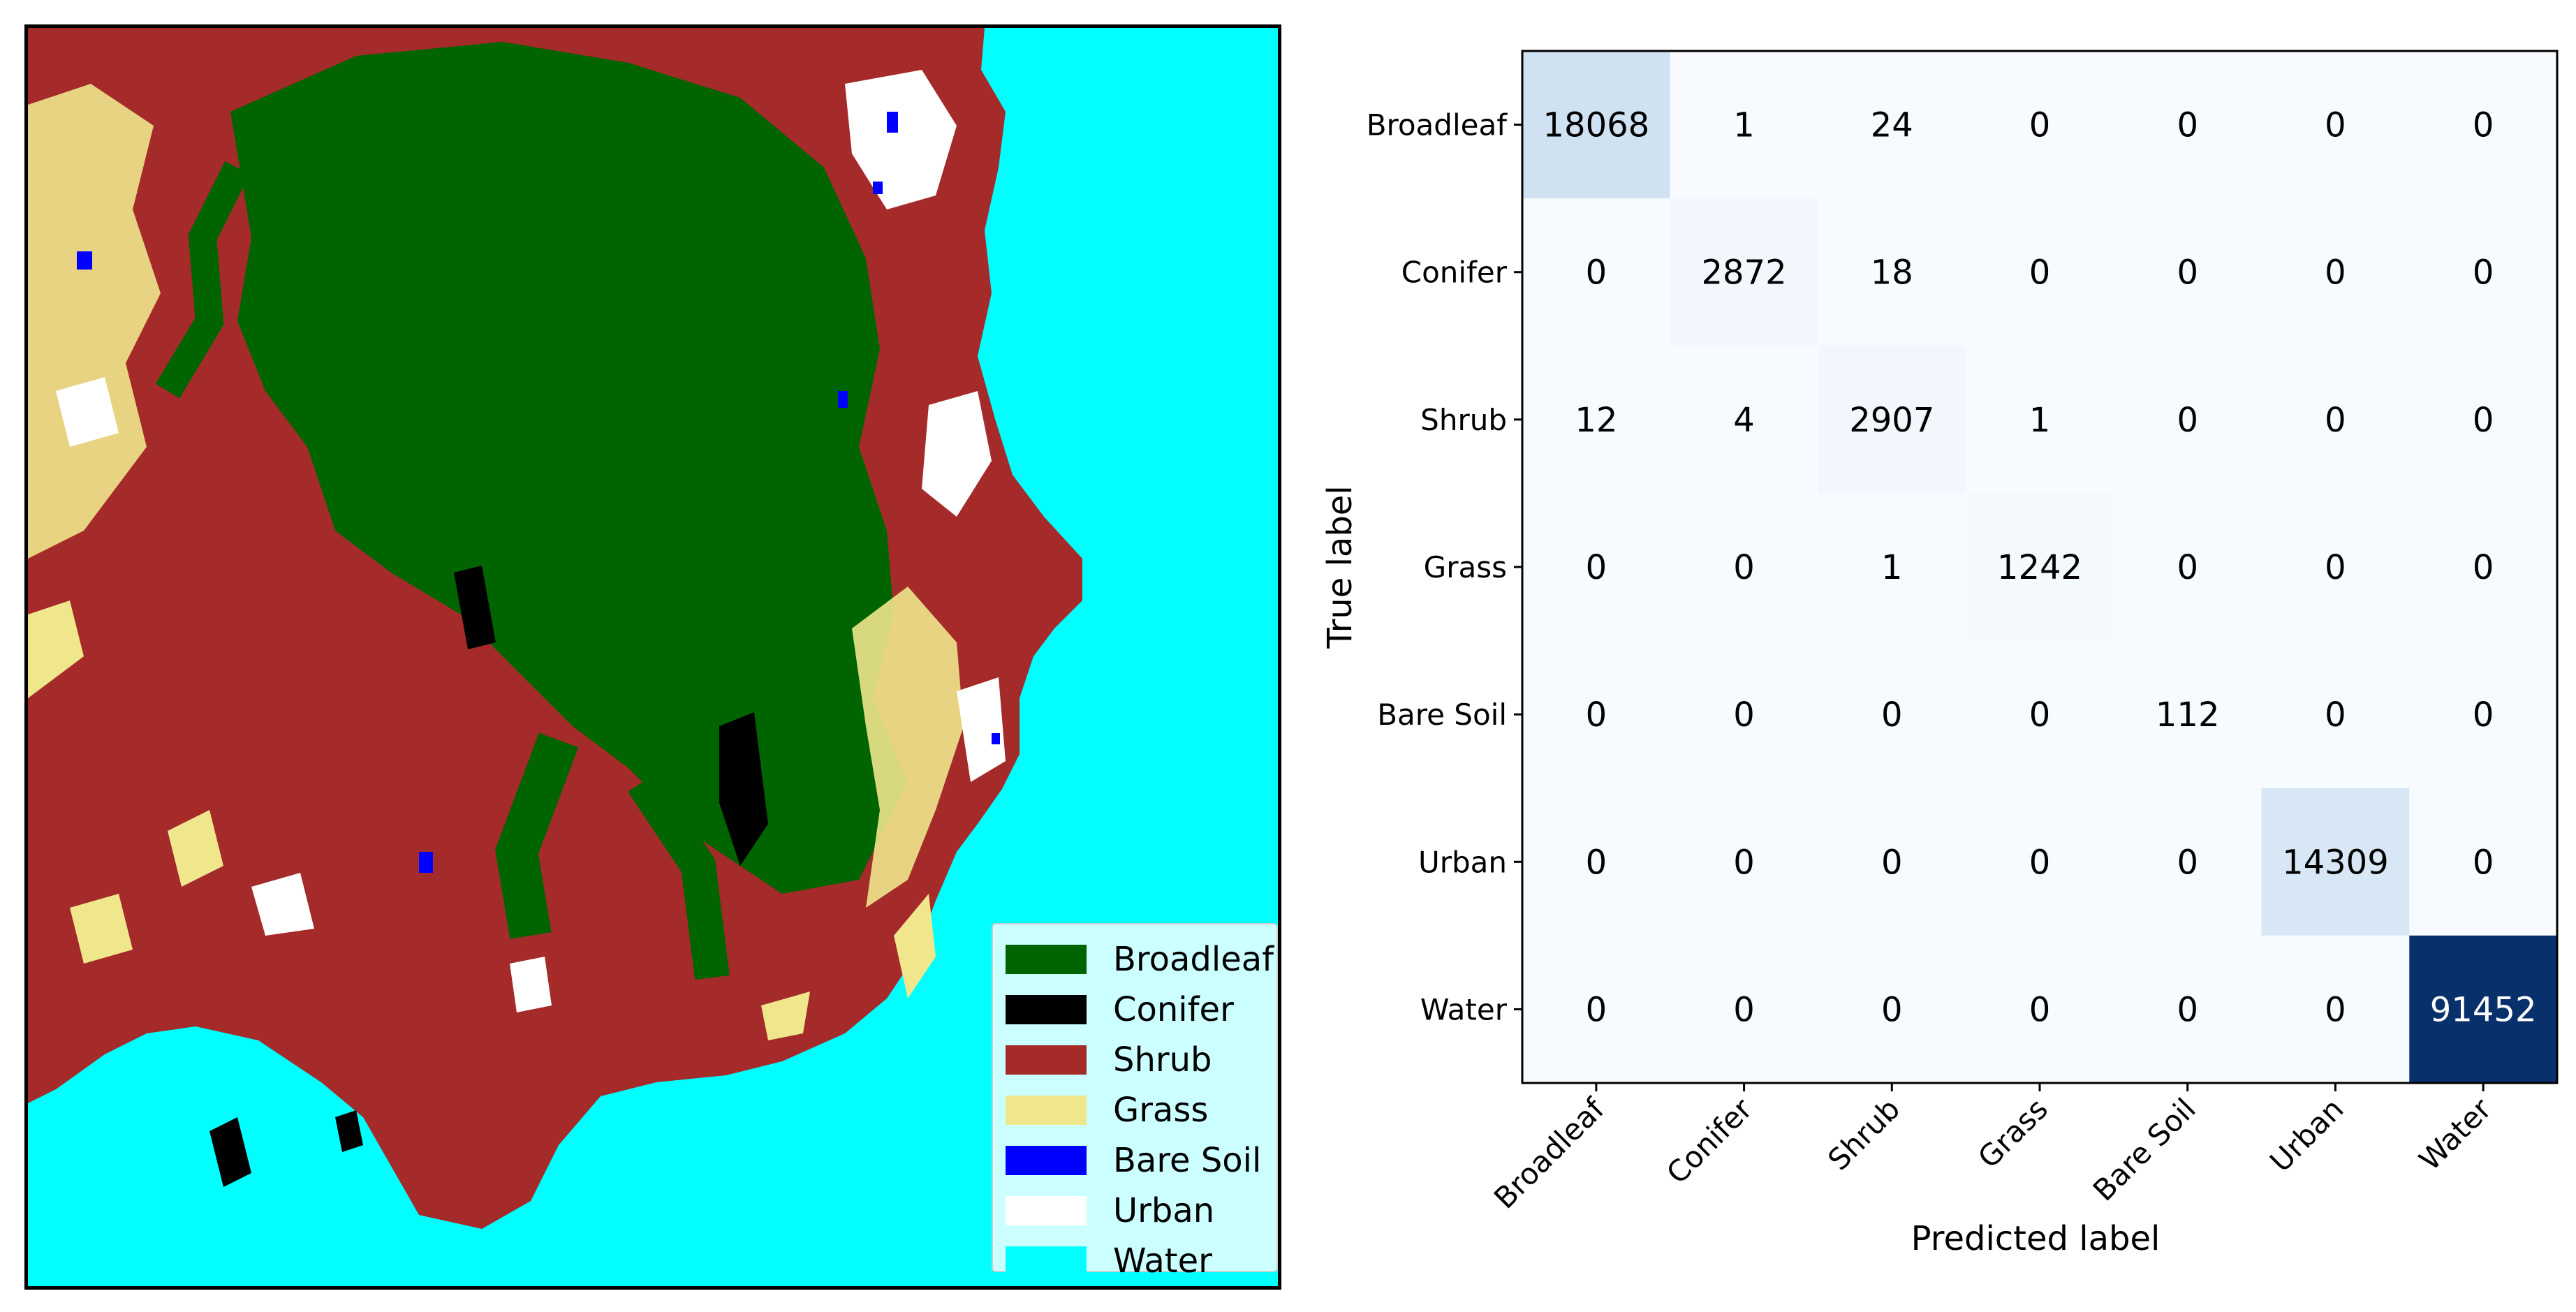 This screenshot has height=1312, width=2576. I want to click on legend-item-conifer: Conifer, so click(1120, 1010).